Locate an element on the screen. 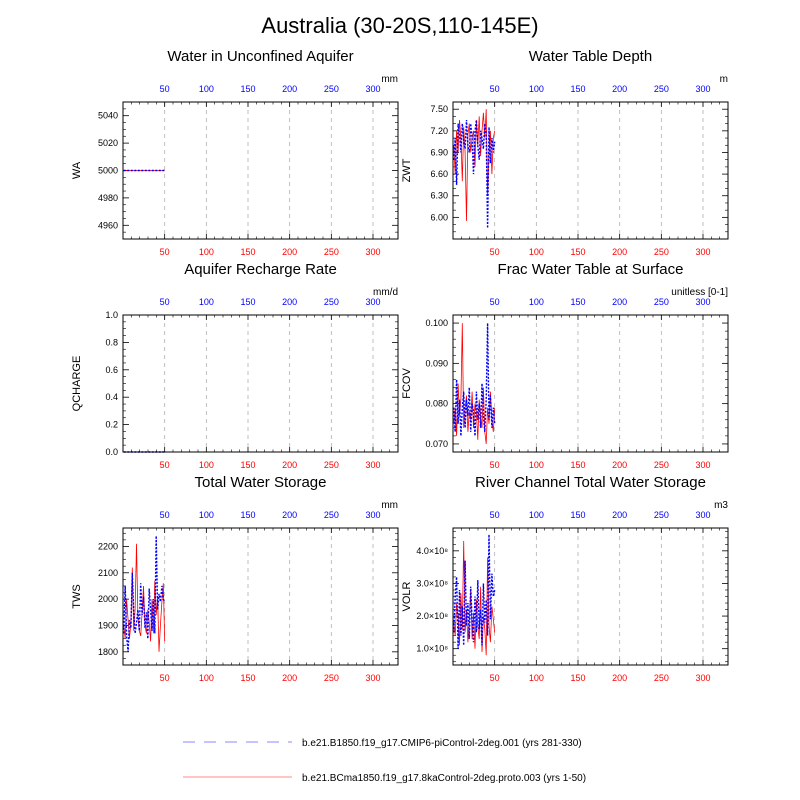  y-tick-label: 0.6 is located at coordinates (111, 370).